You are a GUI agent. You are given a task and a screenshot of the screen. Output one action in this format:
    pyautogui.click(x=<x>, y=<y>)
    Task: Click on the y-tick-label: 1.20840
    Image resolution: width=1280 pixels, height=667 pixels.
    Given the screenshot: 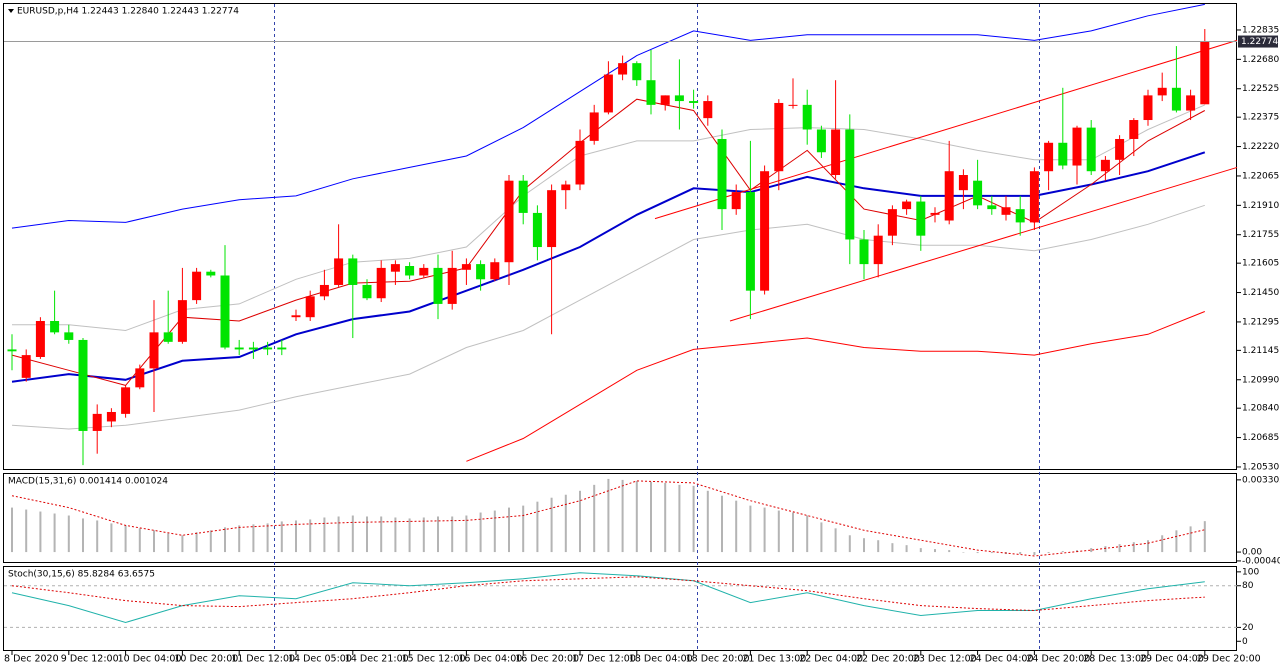 What is the action you would take?
    pyautogui.click(x=1260, y=409)
    